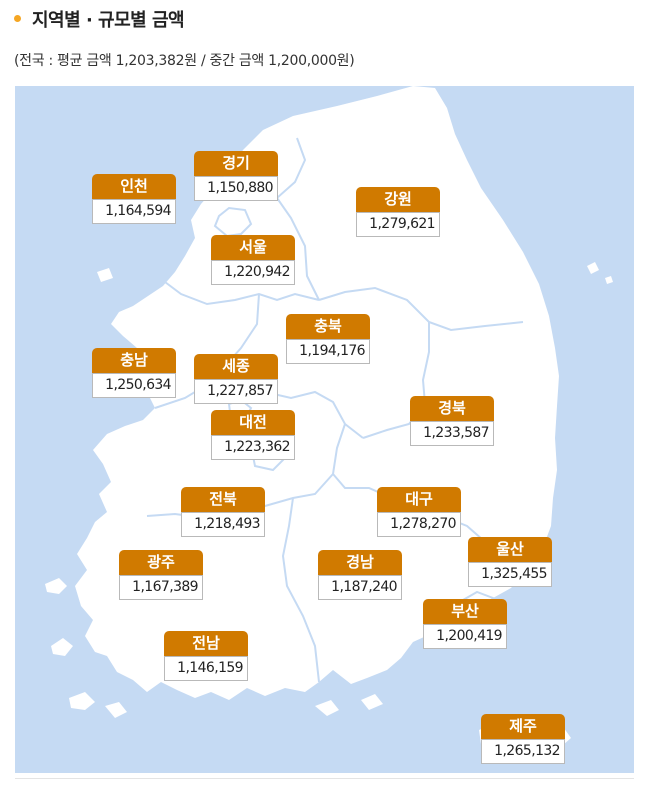 This screenshot has width=652, height=787. I want to click on region-value: 1,325,455, so click(510, 574).